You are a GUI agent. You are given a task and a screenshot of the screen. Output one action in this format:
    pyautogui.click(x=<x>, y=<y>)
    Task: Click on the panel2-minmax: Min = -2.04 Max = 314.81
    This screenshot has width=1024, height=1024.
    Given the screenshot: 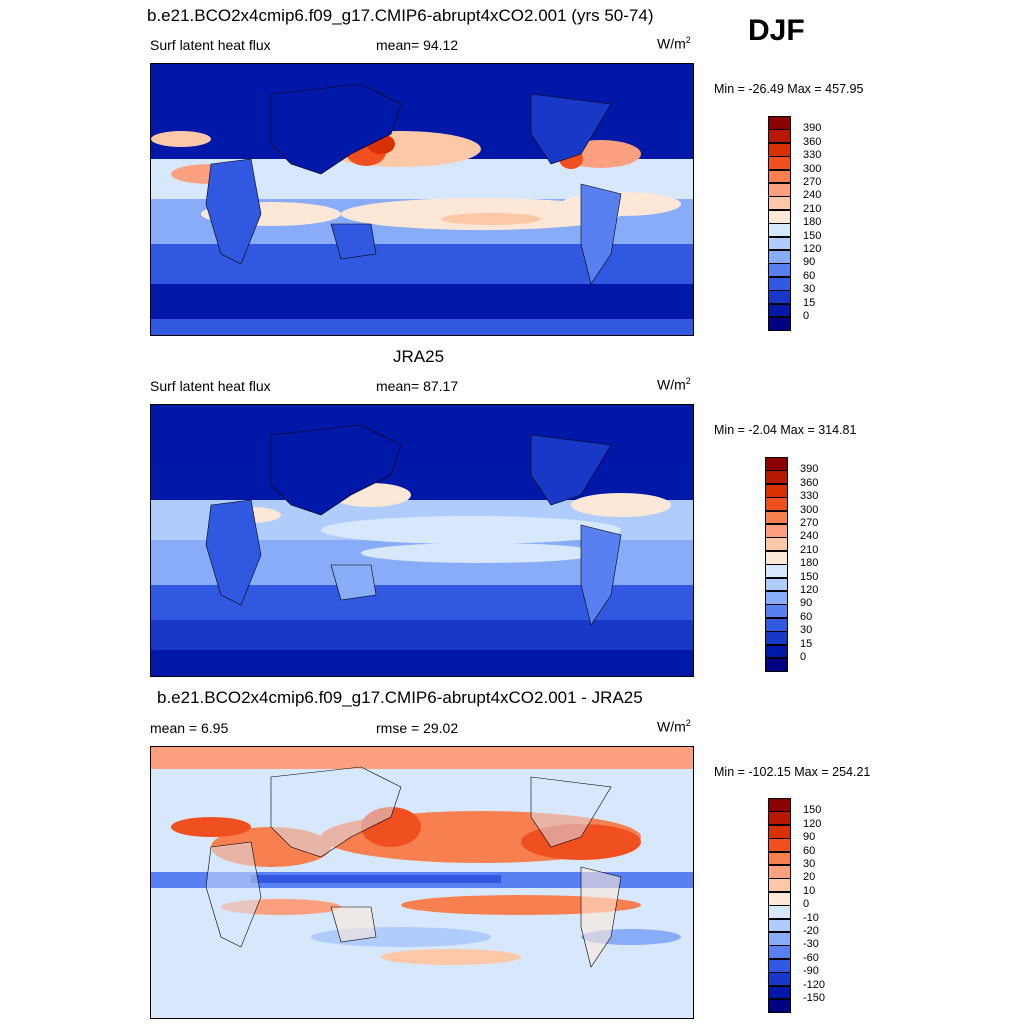 What is the action you would take?
    pyautogui.click(x=785, y=430)
    